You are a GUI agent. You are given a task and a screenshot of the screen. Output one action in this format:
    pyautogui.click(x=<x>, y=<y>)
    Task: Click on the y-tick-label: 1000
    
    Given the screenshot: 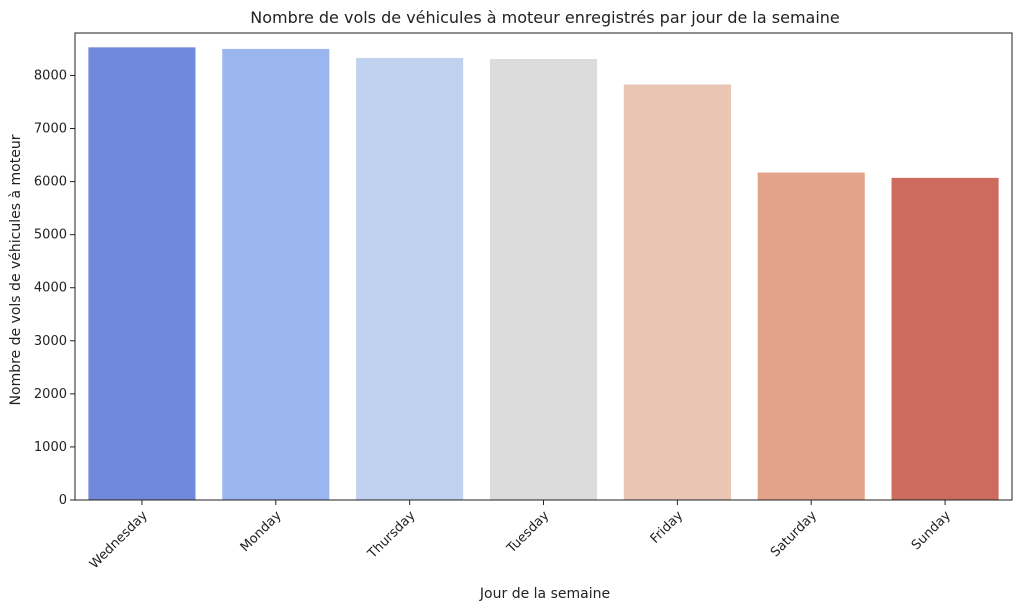 What is the action you would take?
    pyautogui.click(x=50, y=447)
    